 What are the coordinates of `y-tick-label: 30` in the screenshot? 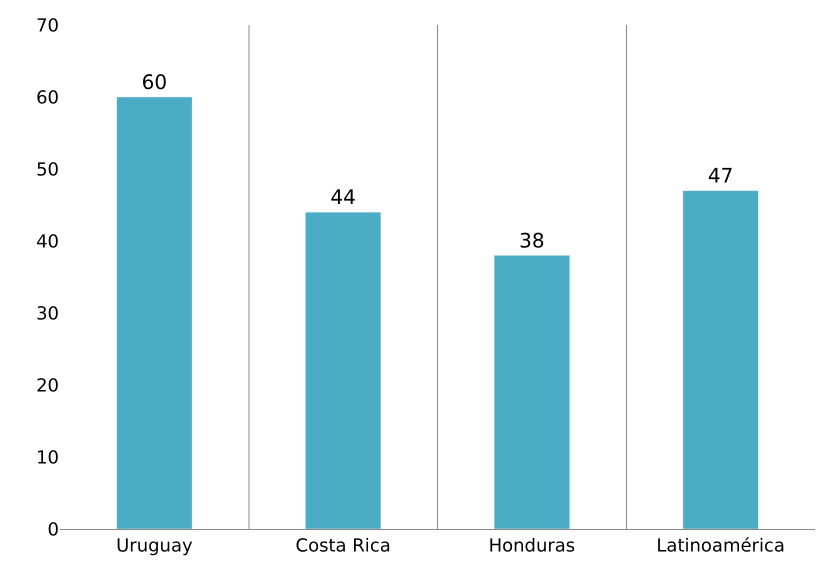 It's located at (47, 313).